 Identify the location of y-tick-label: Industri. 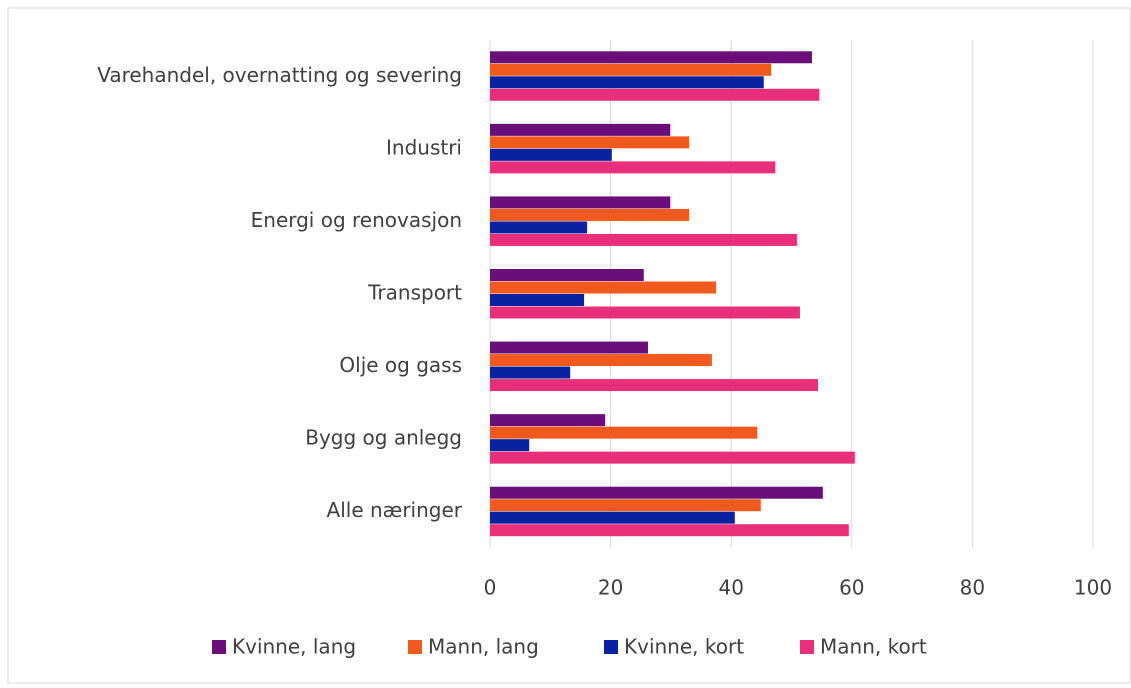
(424, 147).